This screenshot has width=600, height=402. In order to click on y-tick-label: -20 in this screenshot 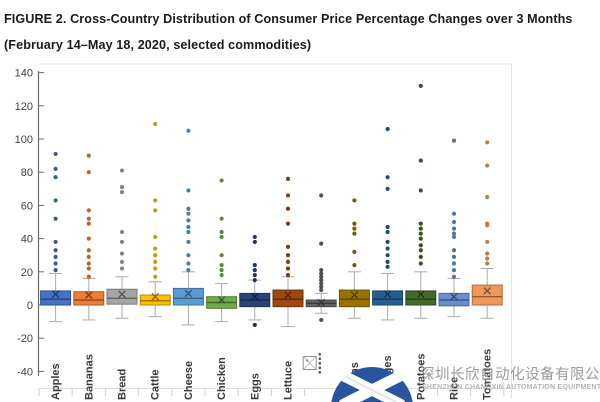, I will do `click(25, 339)`.